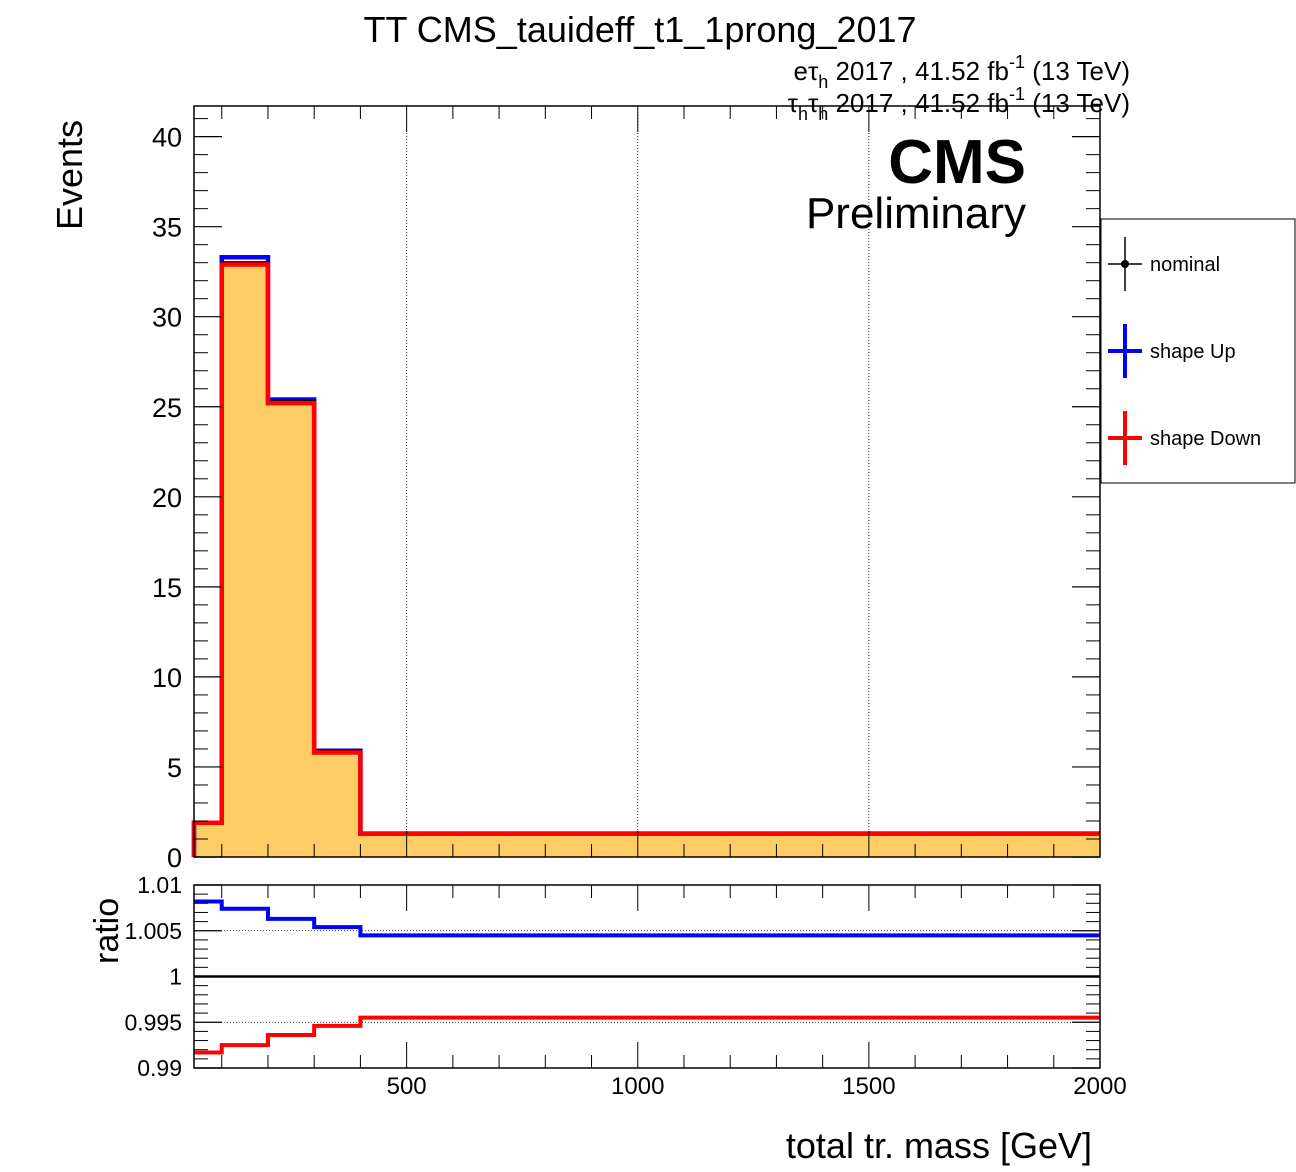 This screenshot has width=1296, height=1172. I want to click on legend-label: nominal, so click(1185, 265).